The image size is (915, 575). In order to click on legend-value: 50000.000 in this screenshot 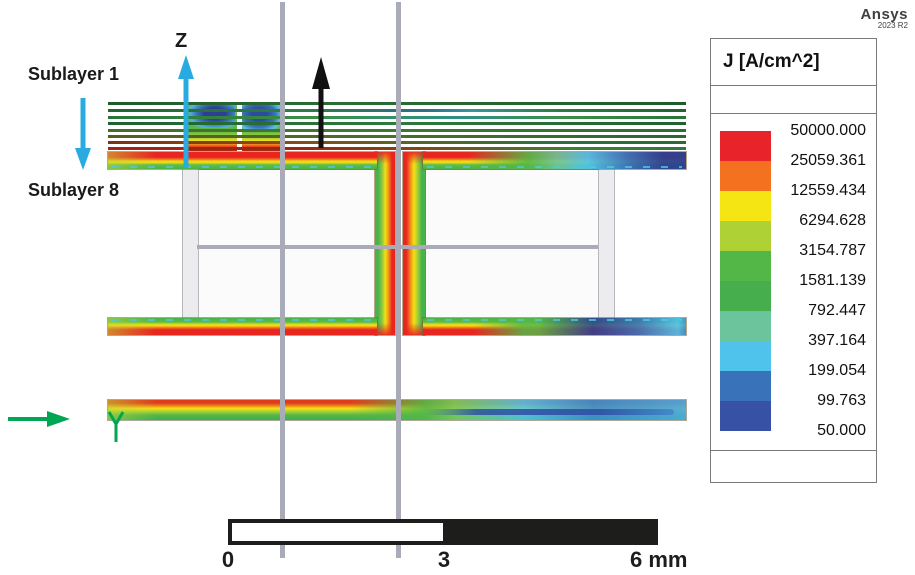, I will do `click(828, 130)`.